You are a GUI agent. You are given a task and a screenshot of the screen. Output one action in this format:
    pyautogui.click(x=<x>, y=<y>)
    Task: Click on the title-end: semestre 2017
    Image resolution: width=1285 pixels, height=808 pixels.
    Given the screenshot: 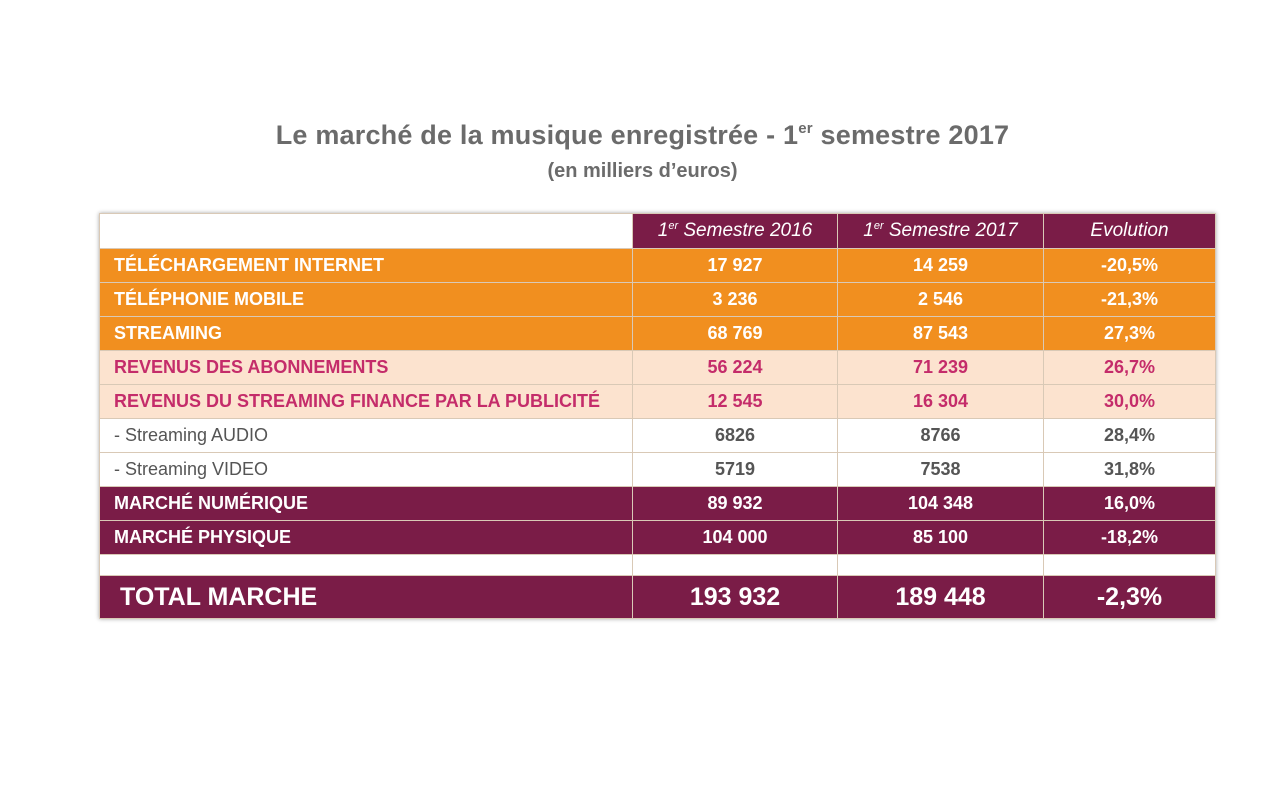 What is the action you would take?
    pyautogui.click(x=911, y=135)
    